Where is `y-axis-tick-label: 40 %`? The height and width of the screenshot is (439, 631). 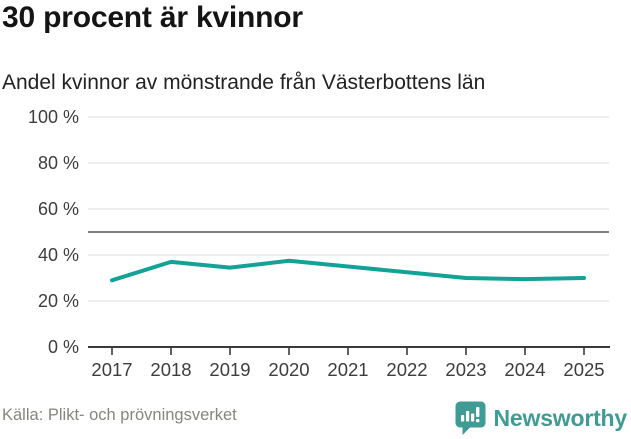
y-axis-tick-label: 40 % is located at coordinates (58, 255).